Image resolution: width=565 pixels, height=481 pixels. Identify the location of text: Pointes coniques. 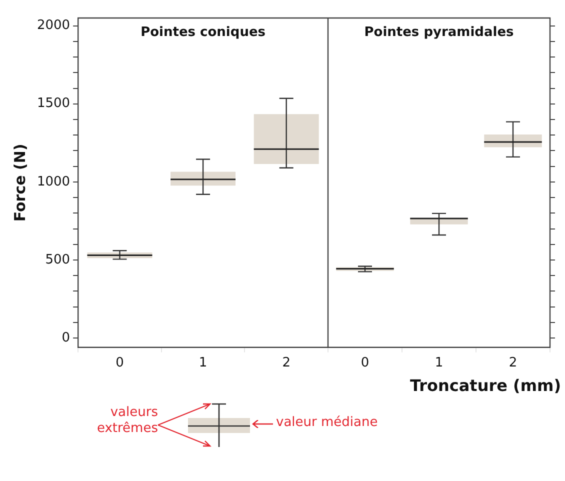
(203, 32).